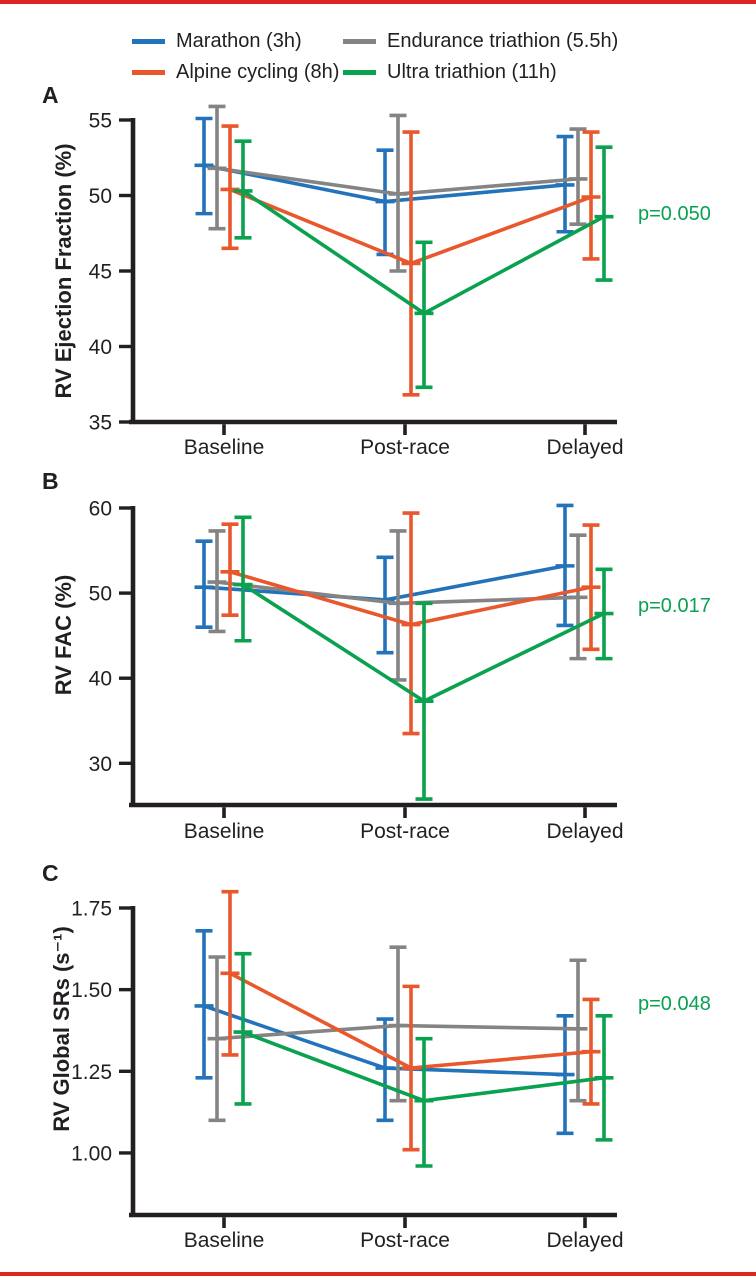  I want to click on panel-c-letter: C, so click(50, 873).